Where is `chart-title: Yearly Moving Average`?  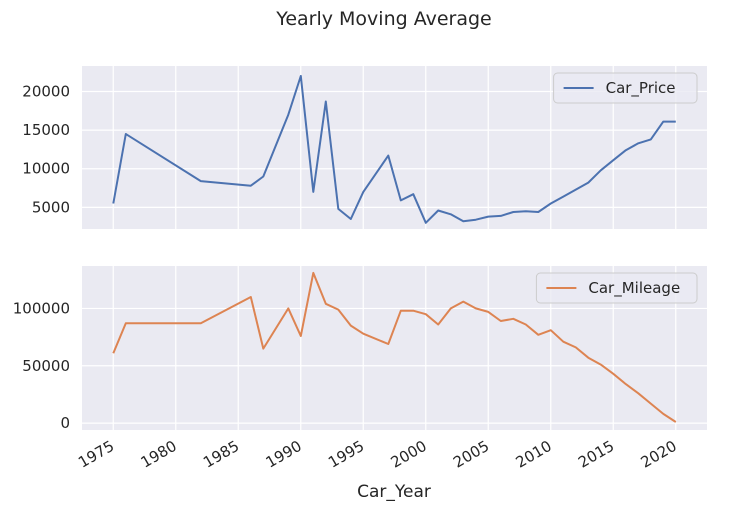 chart-title: Yearly Moving Average is located at coordinates (383, 19).